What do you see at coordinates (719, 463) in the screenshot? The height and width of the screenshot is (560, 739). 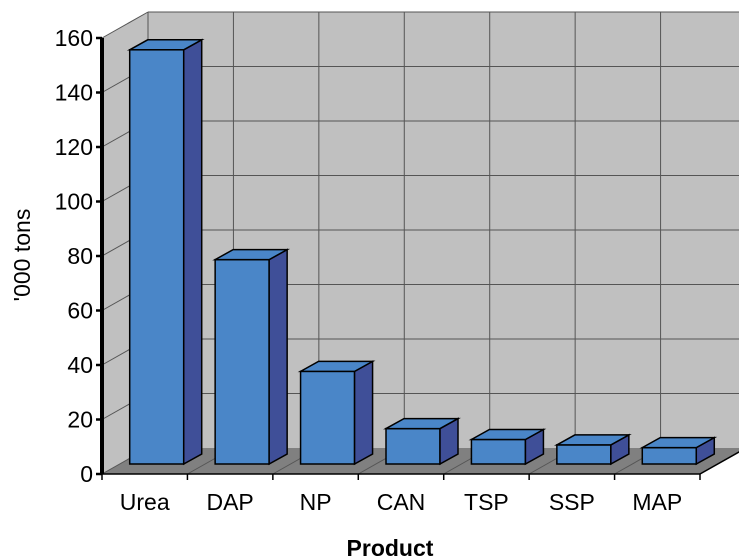 I see `floor-right-edge` at bounding box center [719, 463].